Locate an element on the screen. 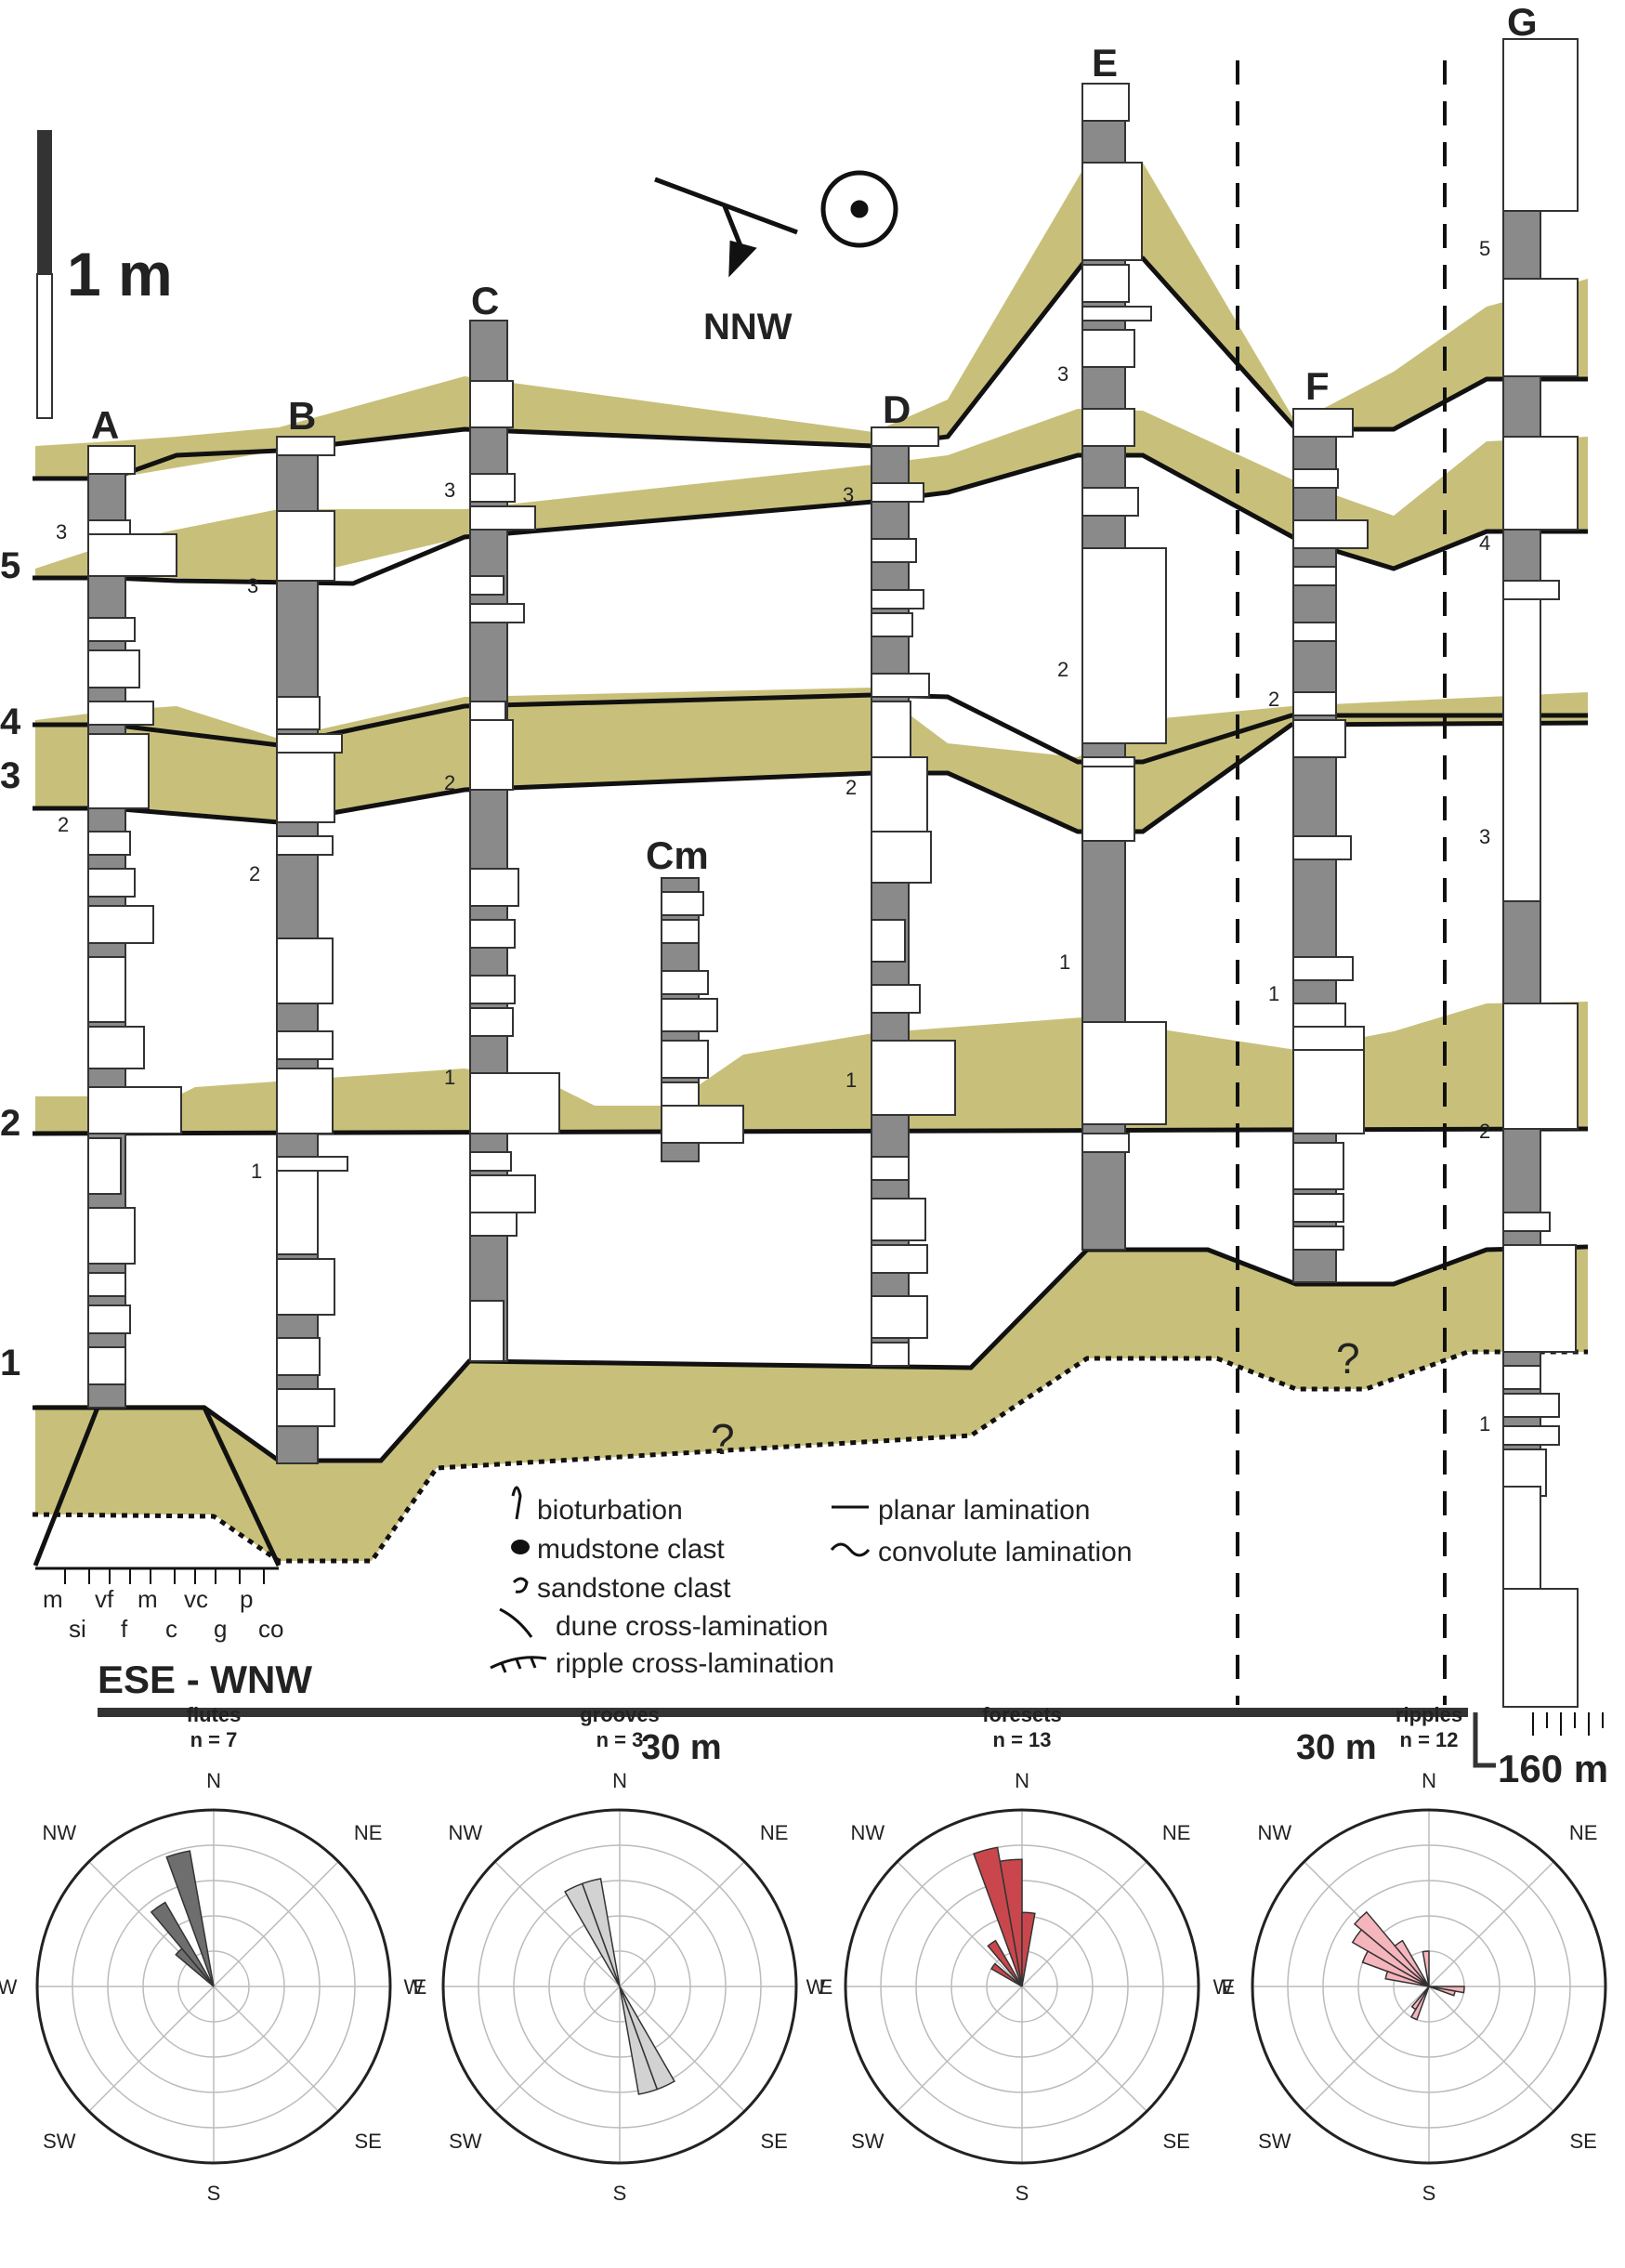  unknown-mark-2: ? is located at coordinates (1348, 1358).